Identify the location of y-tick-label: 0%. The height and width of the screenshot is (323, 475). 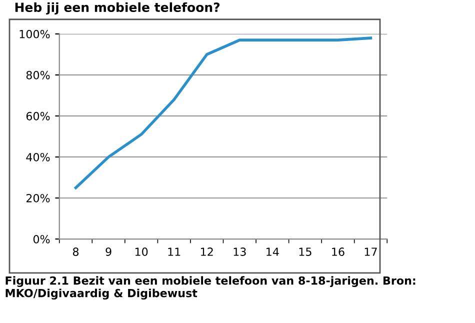
(41, 239).